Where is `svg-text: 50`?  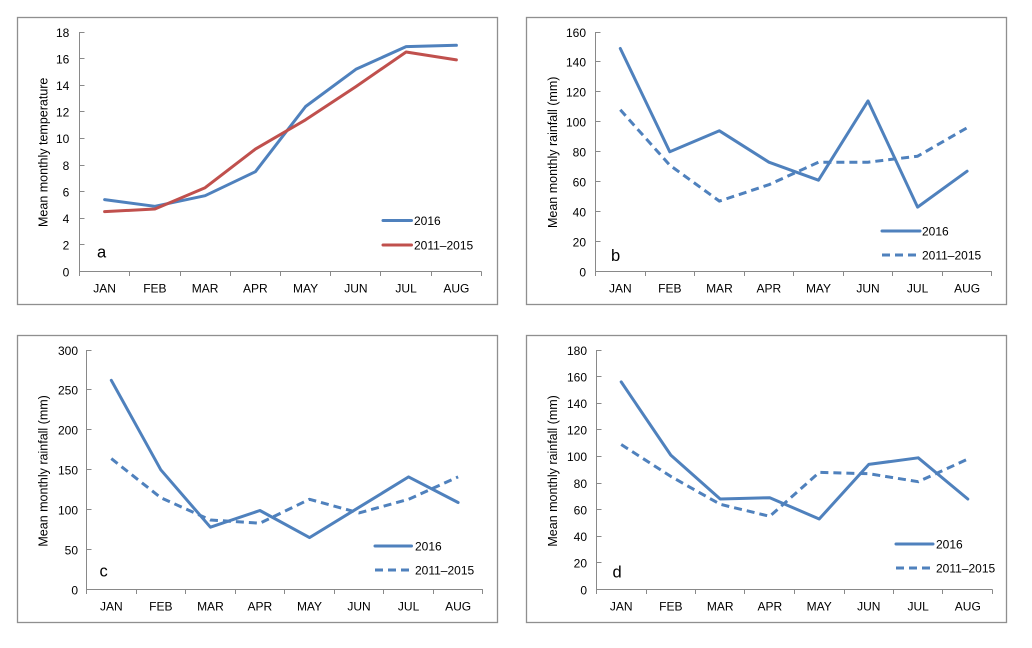
svg-text: 50 is located at coordinates (72, 550).